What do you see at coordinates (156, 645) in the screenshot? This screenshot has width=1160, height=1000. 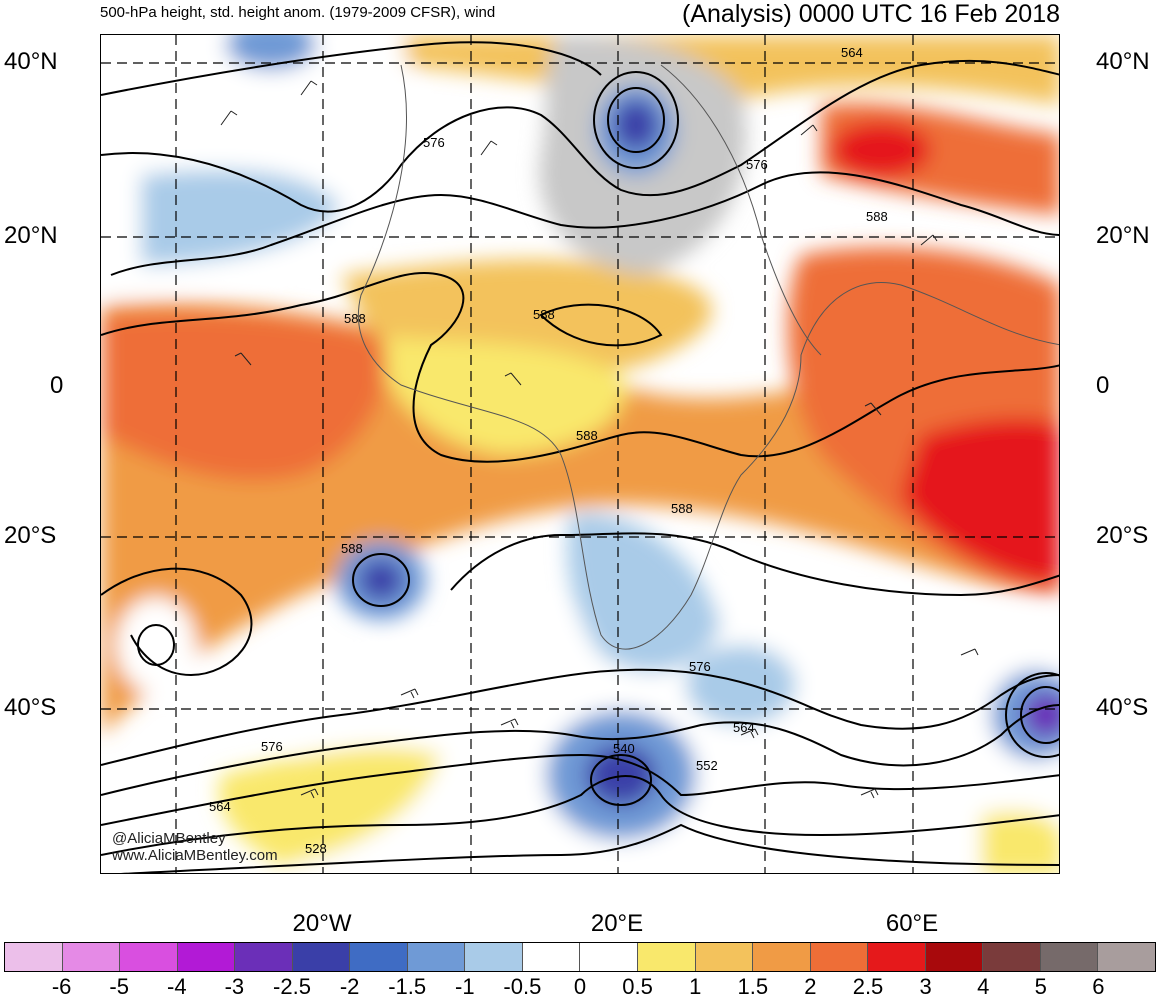 I see `anomaly-neutral-cutoff` at bounding box center [156, 645].